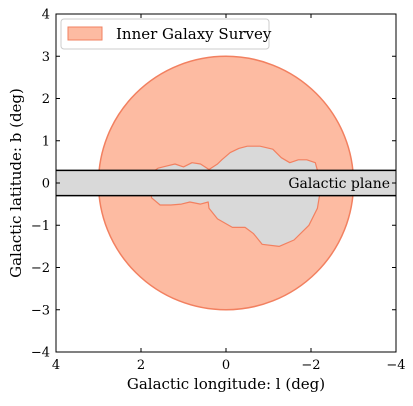  What do you see at coordinates (226, 384) in the screenshot?
I see `x-axis-label: Galactic longitude: l (deg)` at bounding box center [226, 384].